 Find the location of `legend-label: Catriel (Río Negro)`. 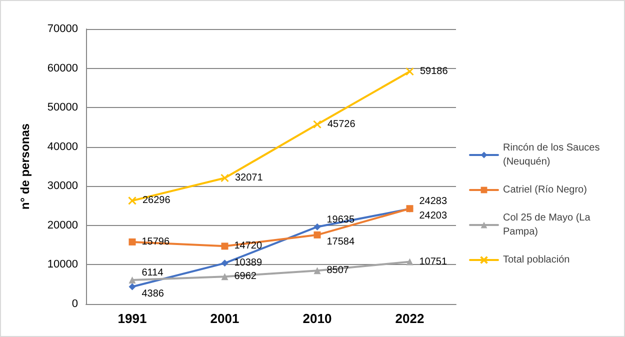

legend-label: Catriel (Río Negro) is located at coordinates (545, 190).